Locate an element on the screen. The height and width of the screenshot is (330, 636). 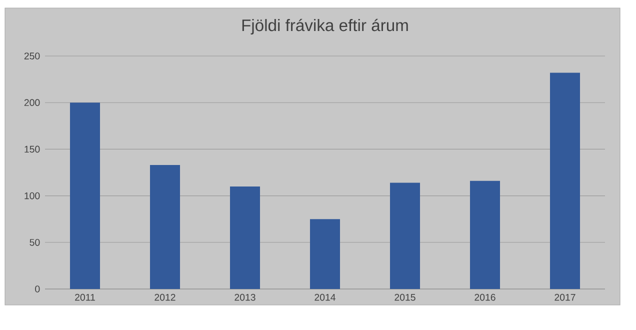
x-tick-label: 2011 is located at coordinates (85, 297).